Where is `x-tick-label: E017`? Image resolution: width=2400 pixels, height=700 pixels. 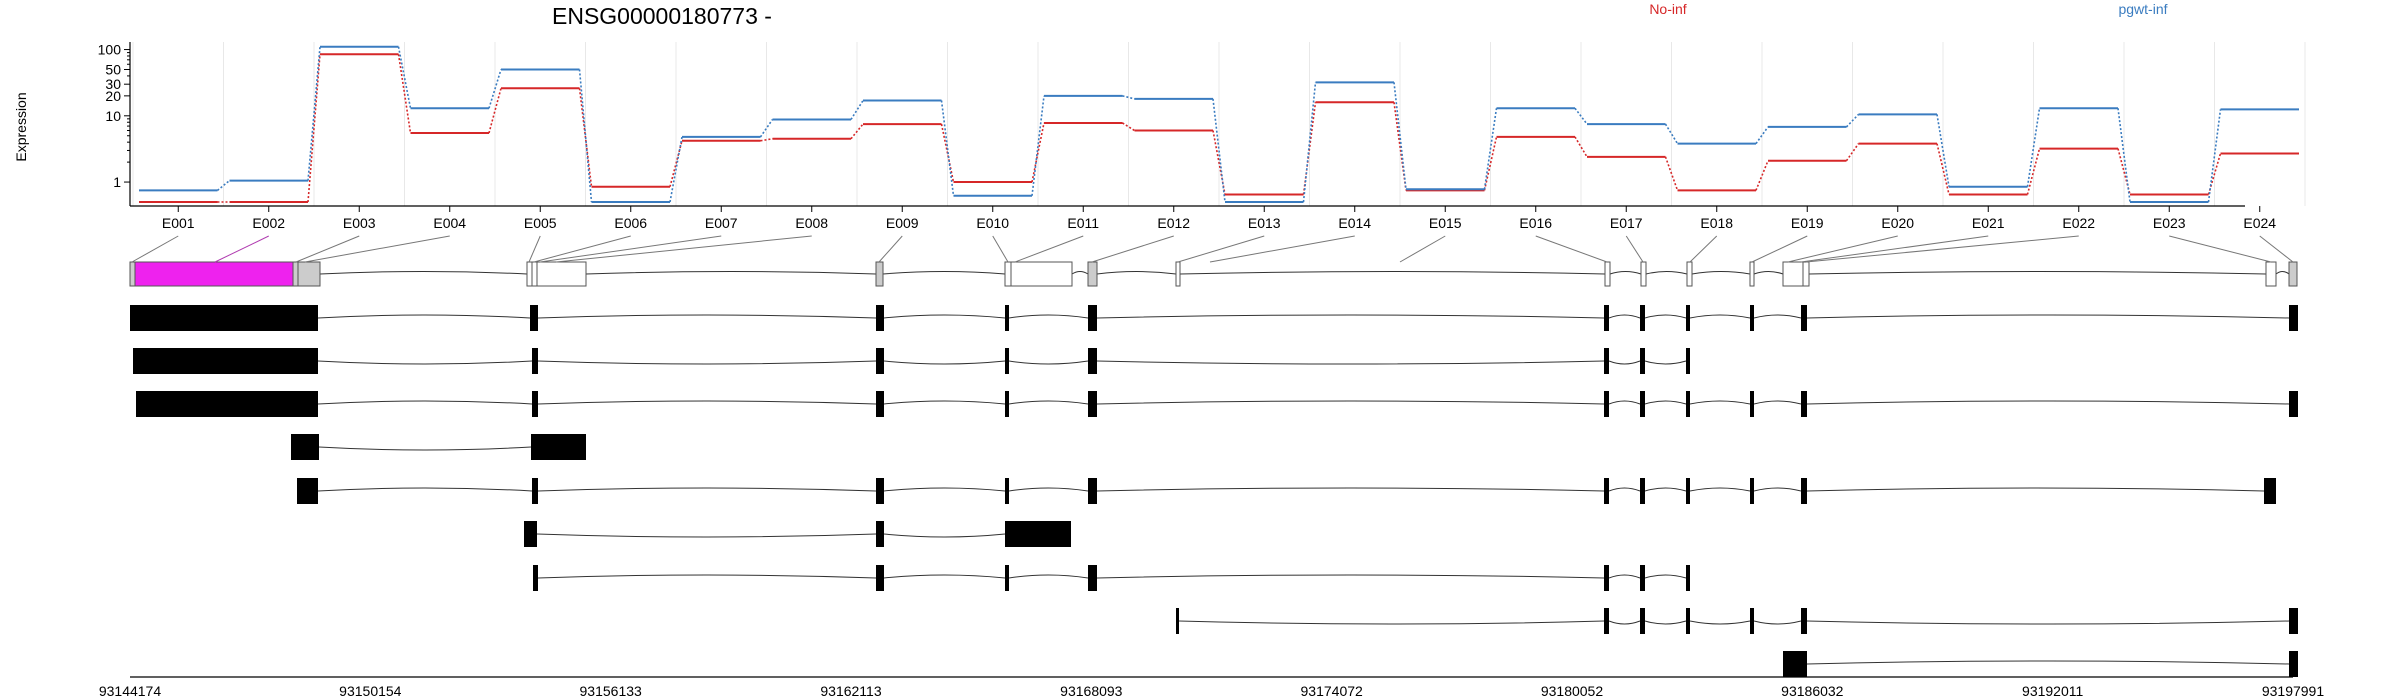
x-tick-label: E017 is located at coordinates (1626, 223).